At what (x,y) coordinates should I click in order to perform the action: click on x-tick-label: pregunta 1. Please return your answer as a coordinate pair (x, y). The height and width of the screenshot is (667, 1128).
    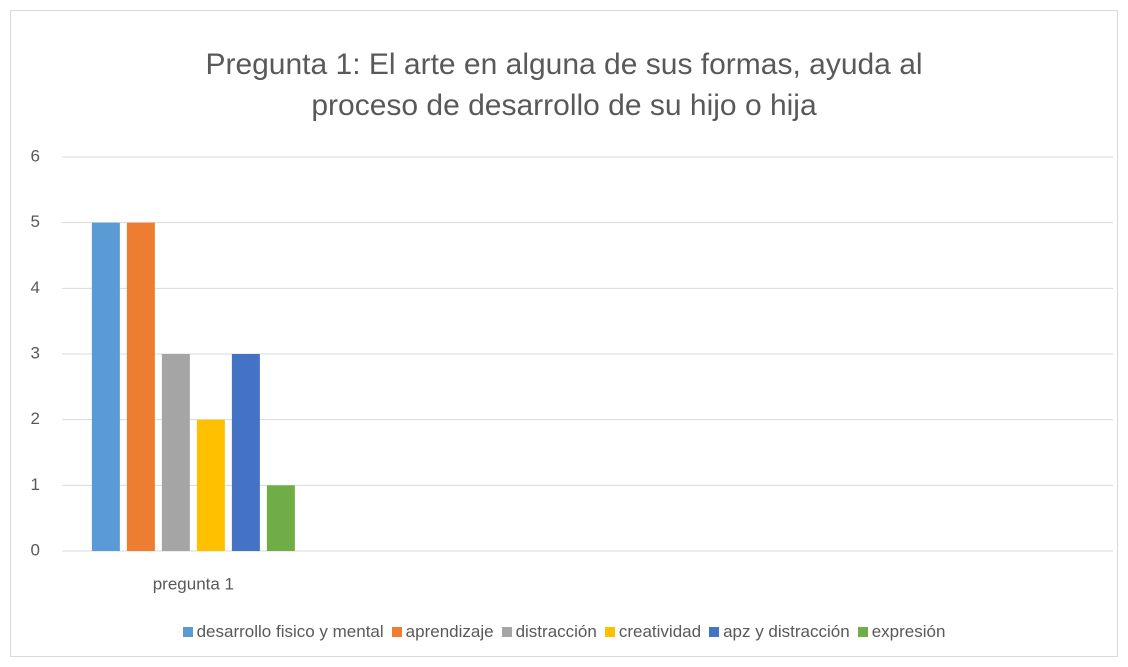
    Looking at the image, I should click on (193, 583).